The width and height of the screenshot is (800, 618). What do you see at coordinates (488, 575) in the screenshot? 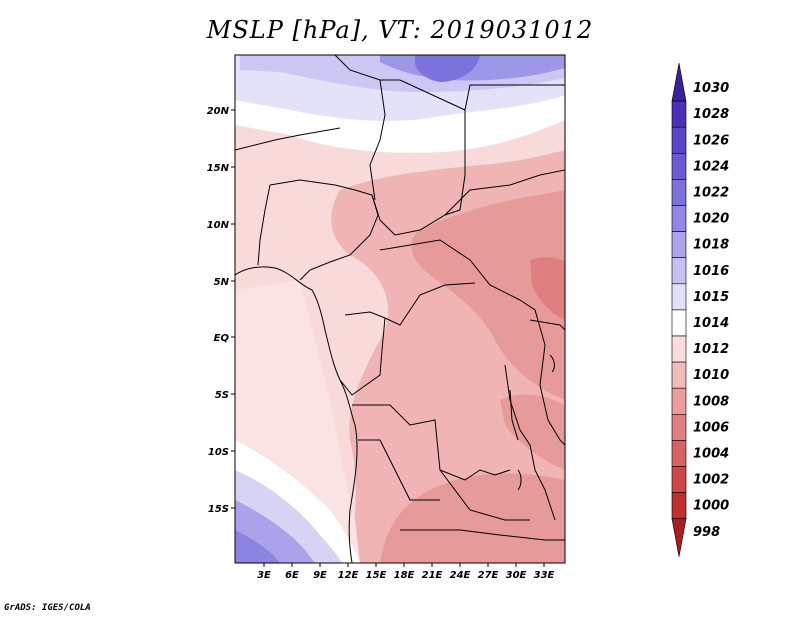
I see `lon-label: 27E` at bounding box center [488, 575].